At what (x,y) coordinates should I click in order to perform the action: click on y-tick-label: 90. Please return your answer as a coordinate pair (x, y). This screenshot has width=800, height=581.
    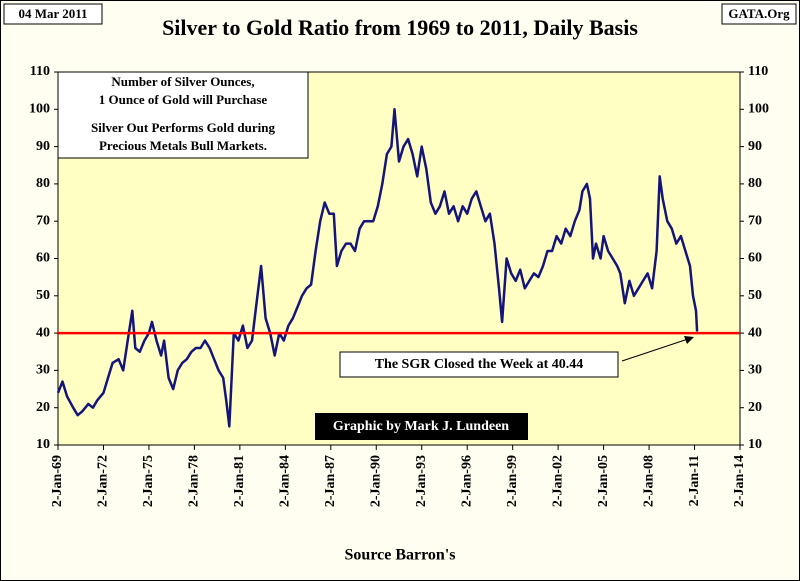
    Looking at the image, I should click on (43, 146).